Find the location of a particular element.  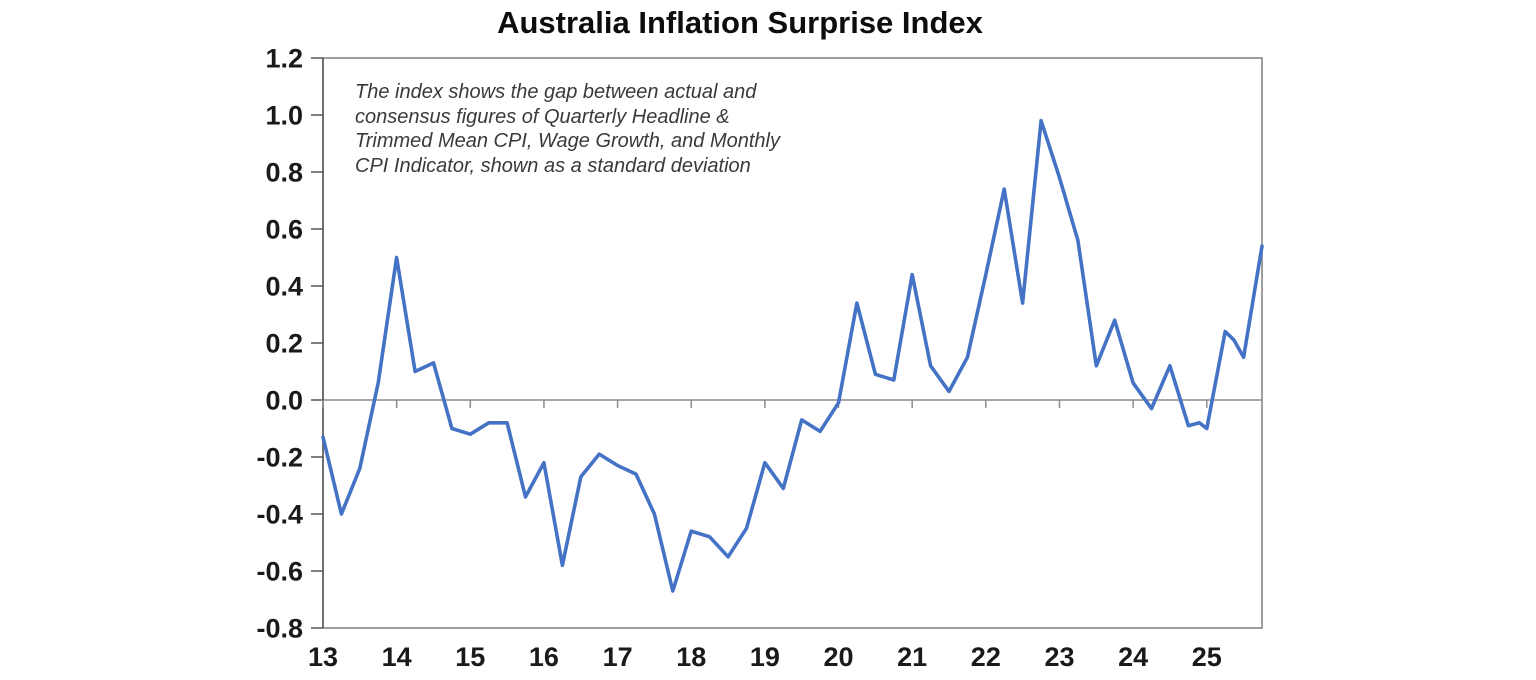

y-axis-tick-label: 1.2 is located at coordinates (284, 59).